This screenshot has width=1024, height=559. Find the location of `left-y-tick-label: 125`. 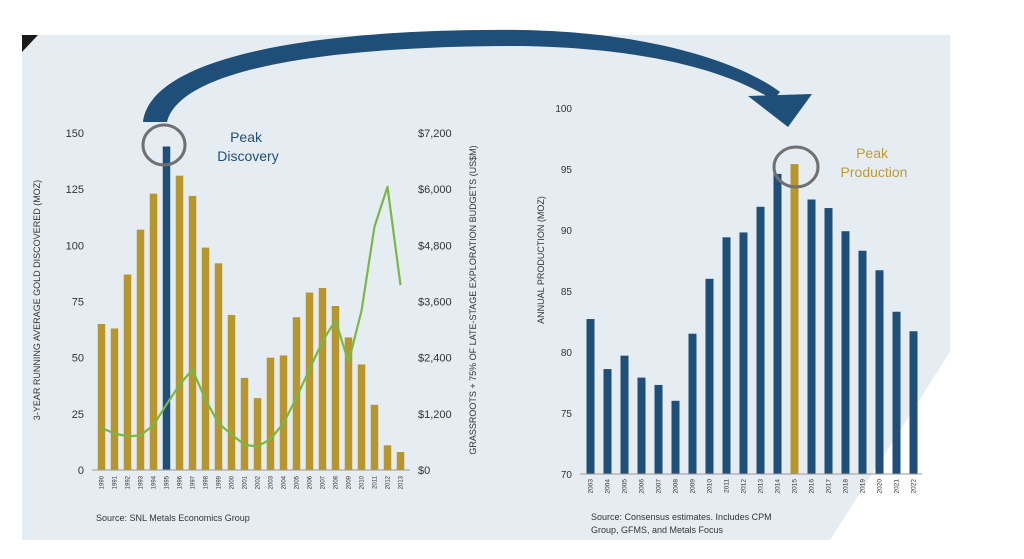

left-y-tick-label: 125 is located at coordinates (75, 190).